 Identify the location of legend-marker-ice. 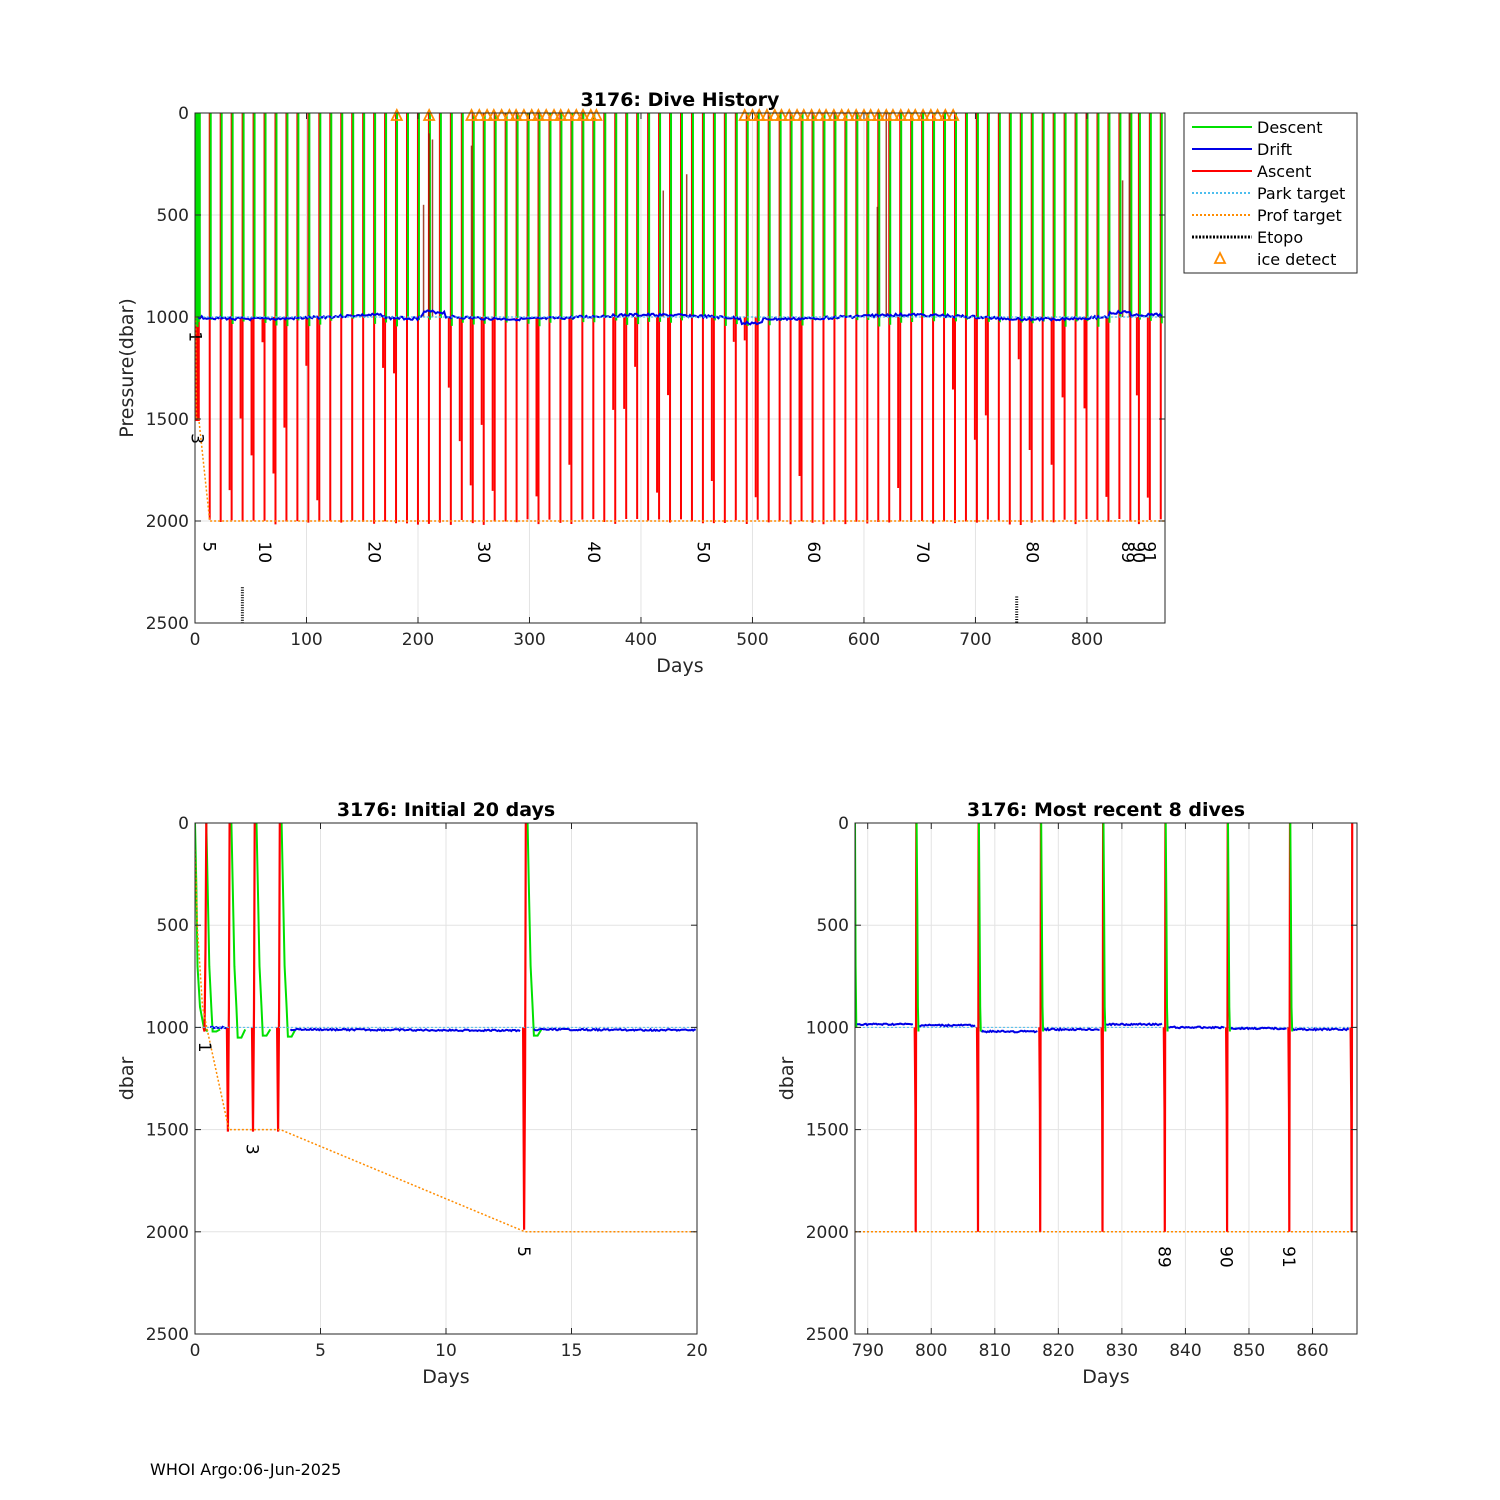
(1220, 257).